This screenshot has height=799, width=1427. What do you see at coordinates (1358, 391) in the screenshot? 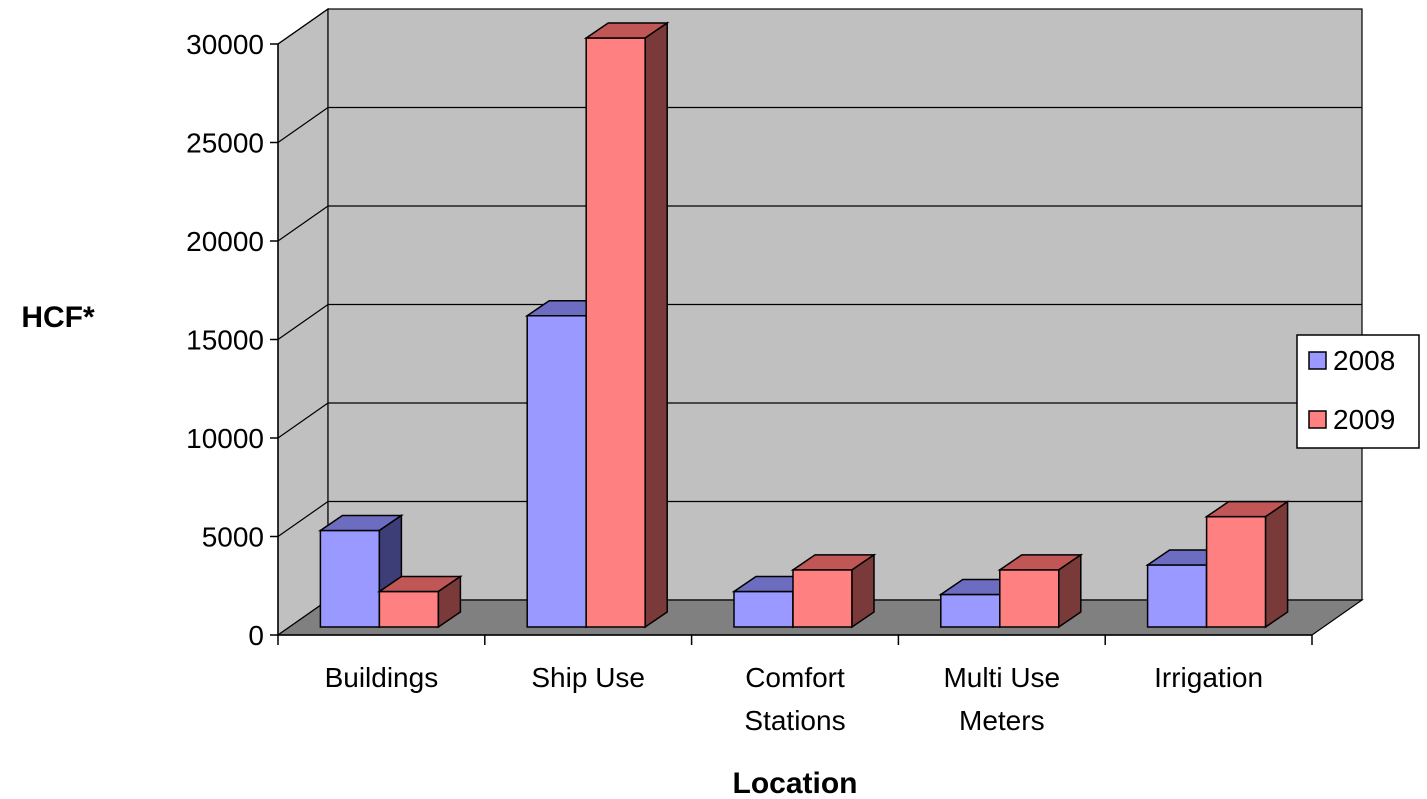
I see `legend: 2008 2009` at bounding box center [1358, 391].